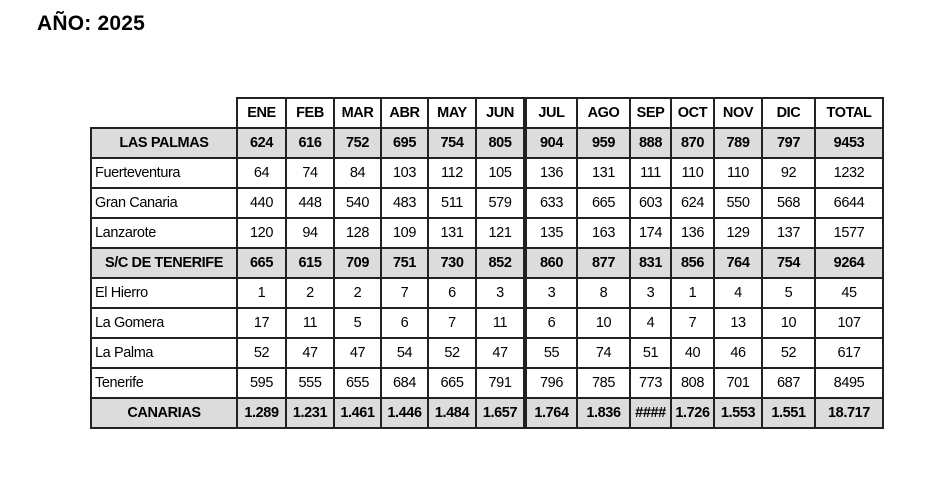 The width and height of the screenshot is (945, 480). Describe the element at coordinates (91, 23) in the screenshot. I see `page-title: AÑO: 2025` at that location.